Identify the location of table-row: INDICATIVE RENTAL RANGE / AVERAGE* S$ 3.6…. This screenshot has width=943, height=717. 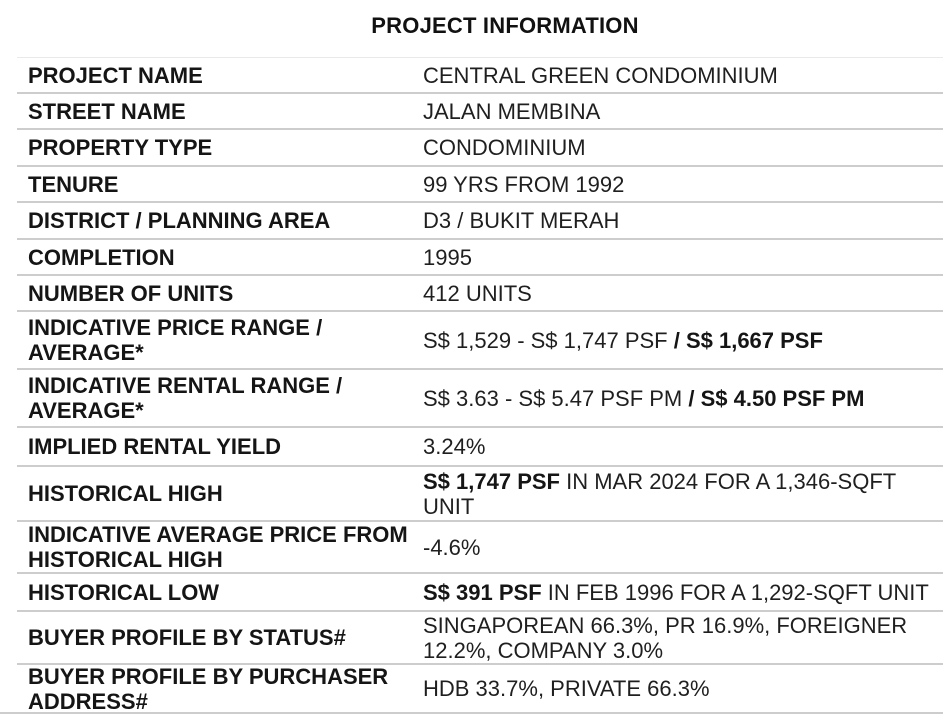
(480, 399).